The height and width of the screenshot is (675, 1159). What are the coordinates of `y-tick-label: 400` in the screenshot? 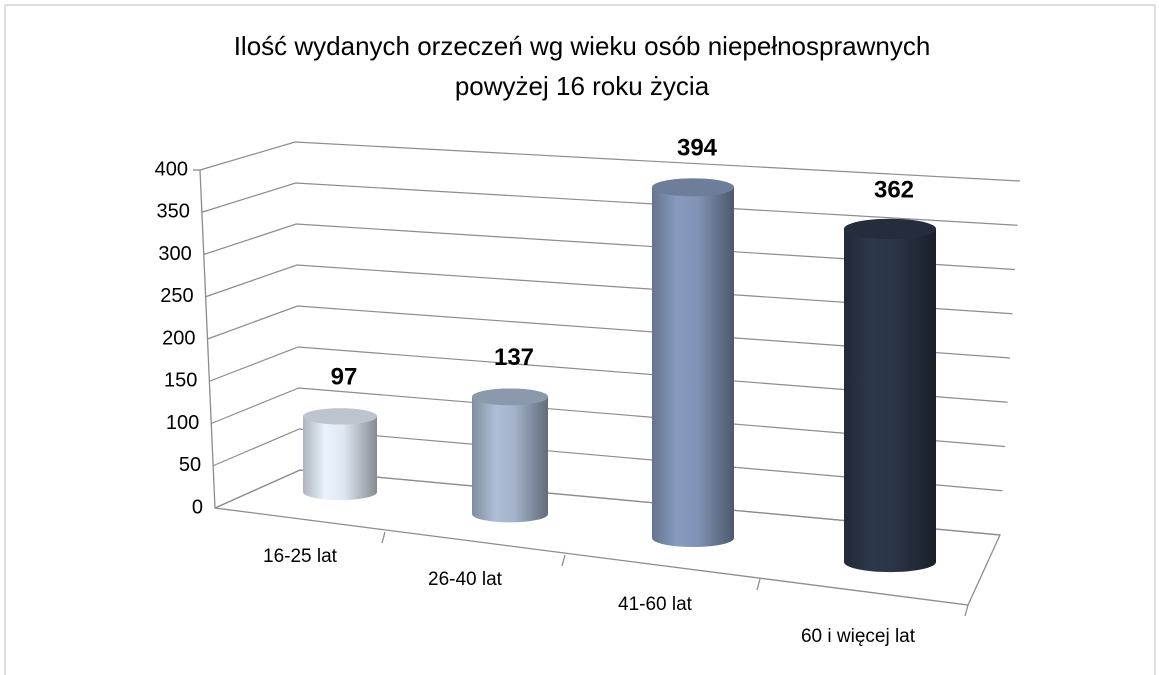 It's located at (171, 169).